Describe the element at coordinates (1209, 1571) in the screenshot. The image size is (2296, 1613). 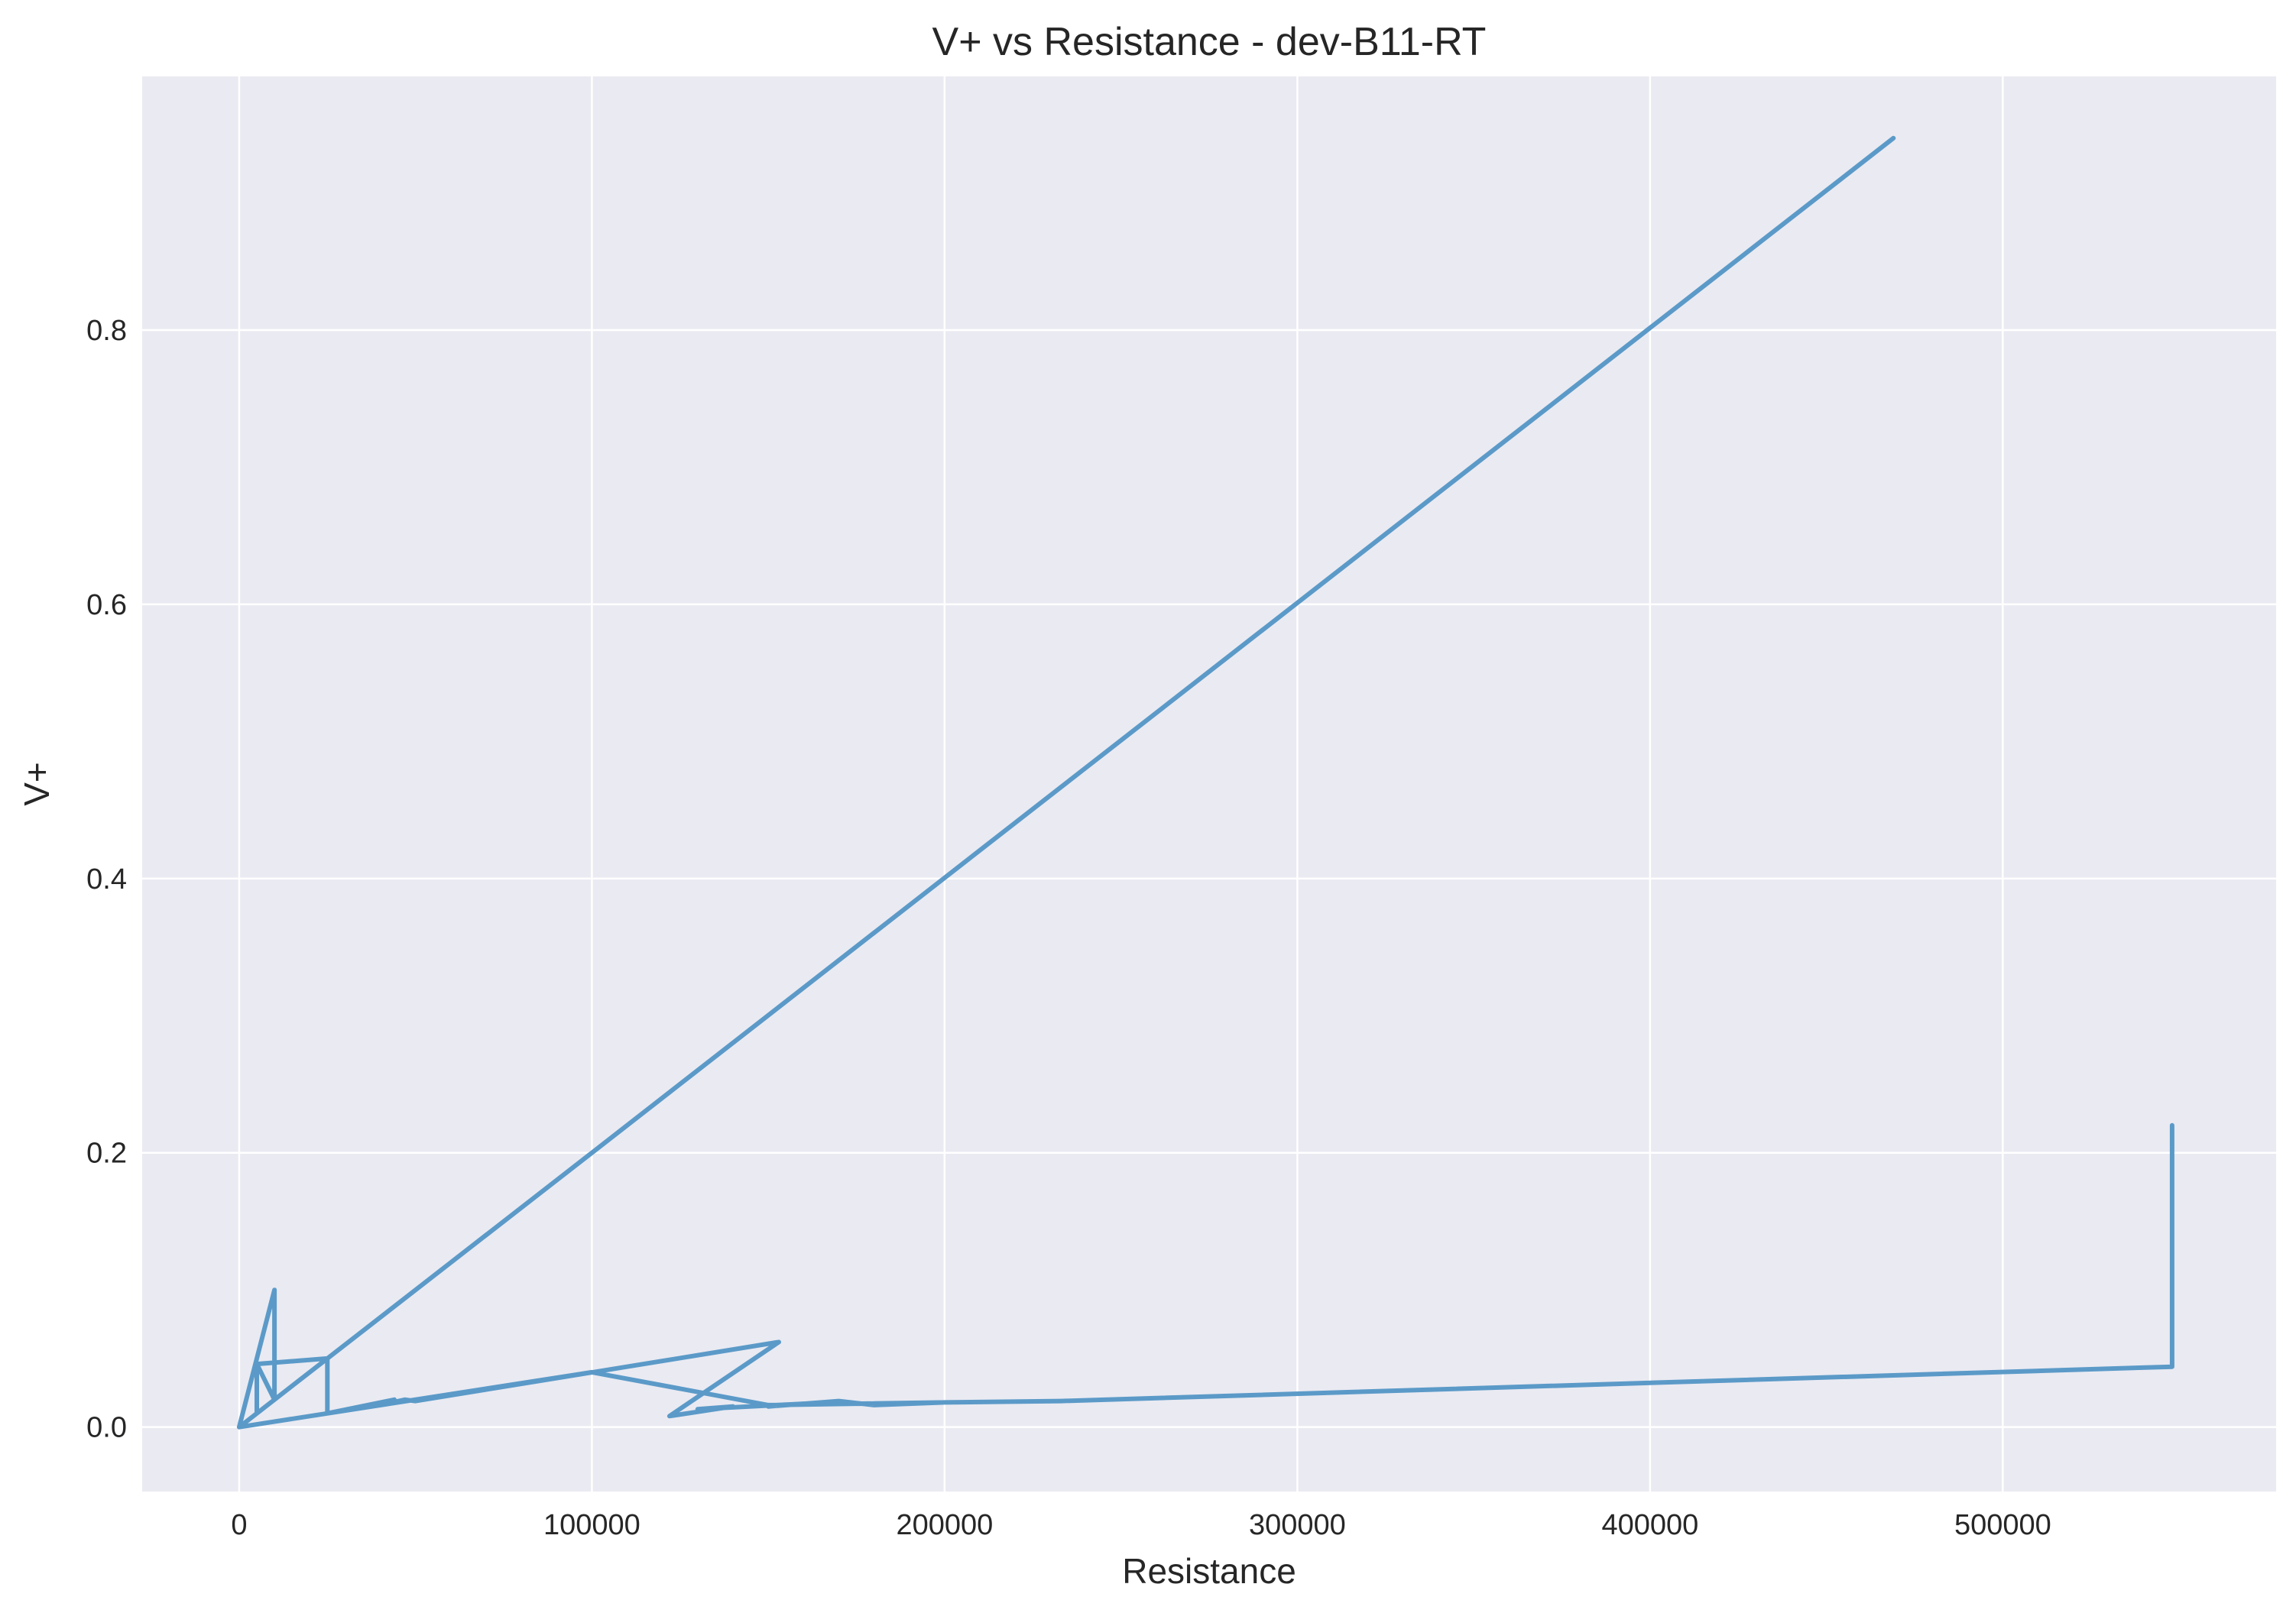
I see `x-axis-label: Resistance` at that location.